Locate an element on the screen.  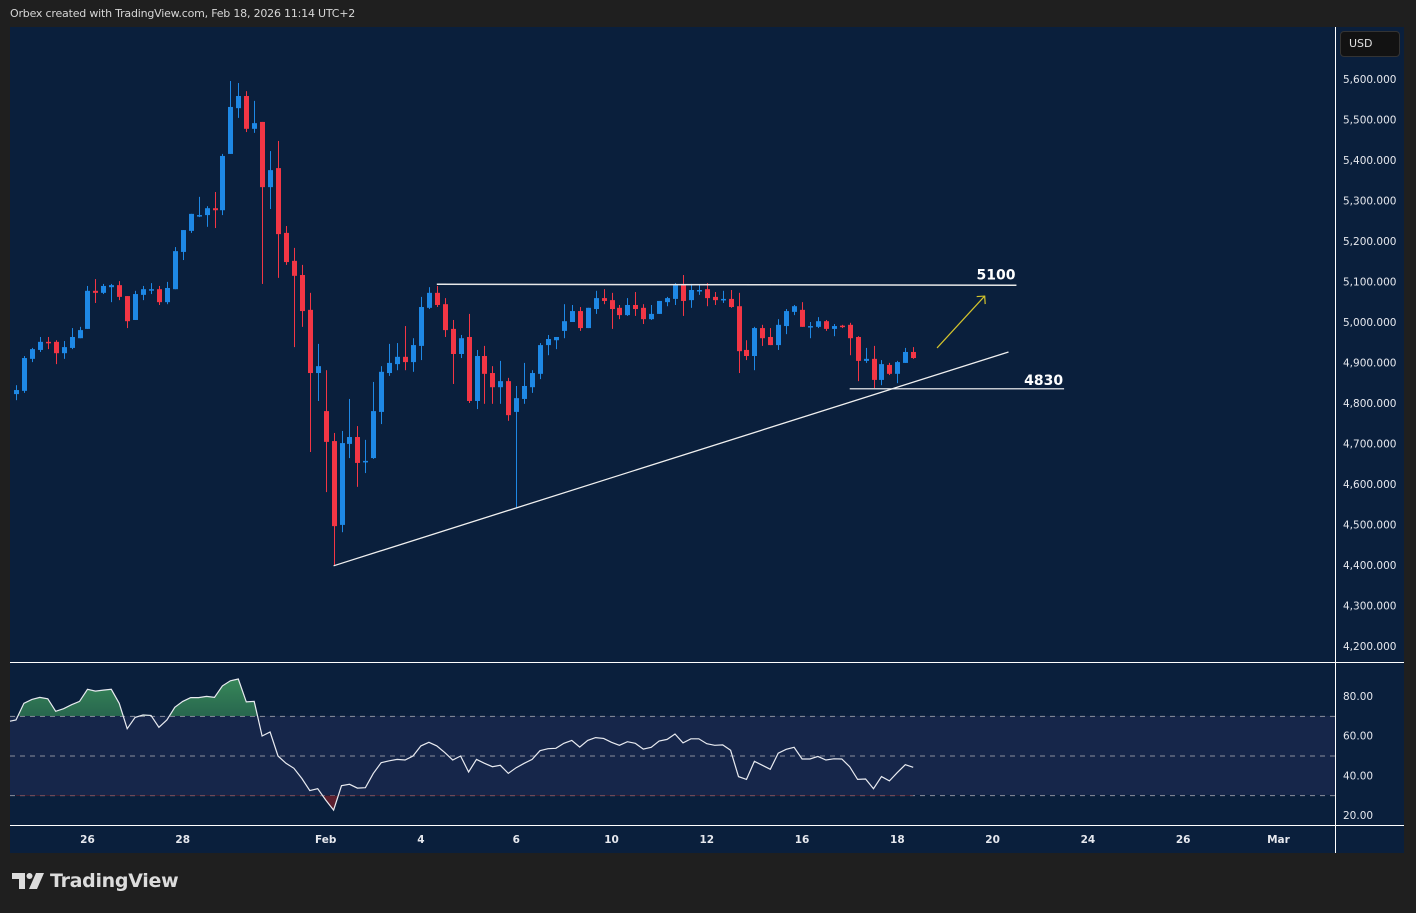
price-tick-label: 5,000.000 is located at coordinates (1369, 323).